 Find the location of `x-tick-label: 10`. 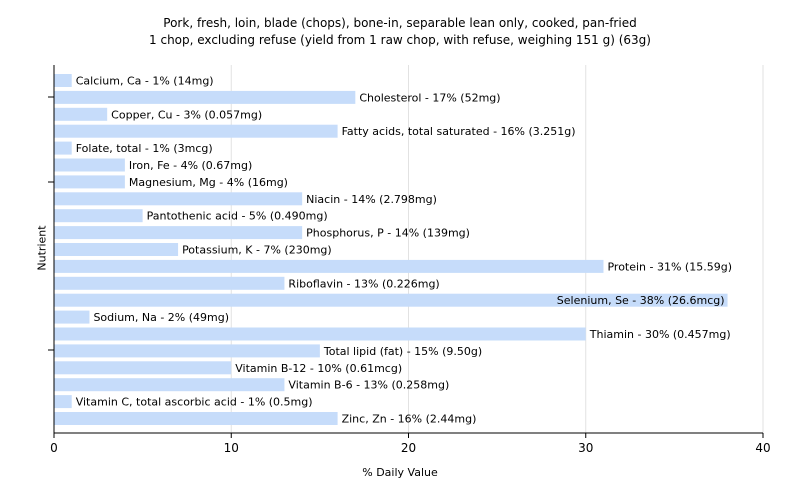

x-tick-label: 10 is located at coordinates (231, 448).